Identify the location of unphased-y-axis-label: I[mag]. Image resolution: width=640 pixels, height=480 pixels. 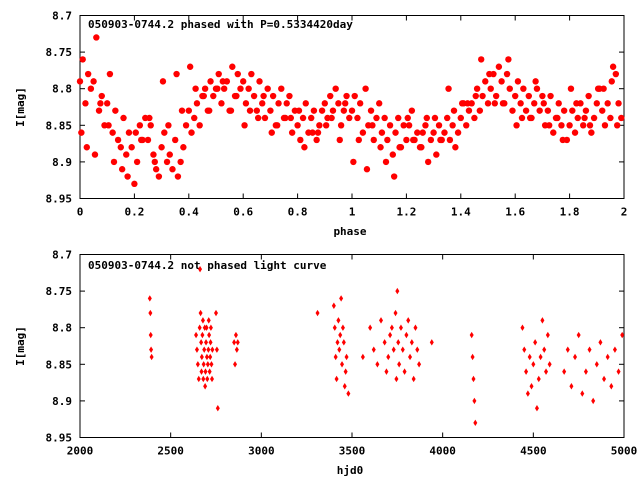
(20, 346).